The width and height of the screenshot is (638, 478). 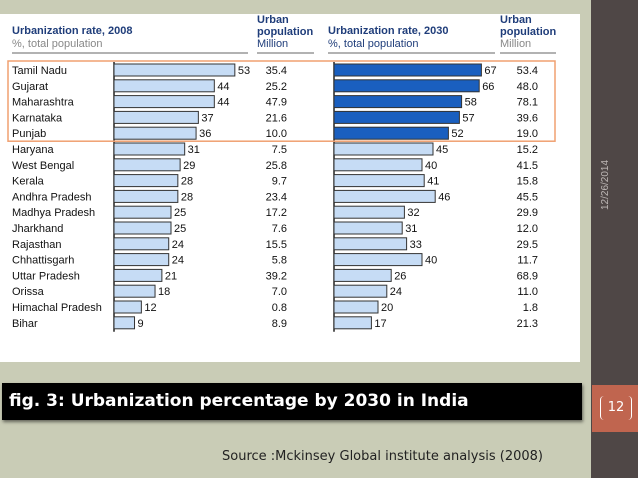 What do you see at coordinates (527, 166) in the screenshot?
I see `pop-2030-value: 41.5` at bounding box center [527, 166].